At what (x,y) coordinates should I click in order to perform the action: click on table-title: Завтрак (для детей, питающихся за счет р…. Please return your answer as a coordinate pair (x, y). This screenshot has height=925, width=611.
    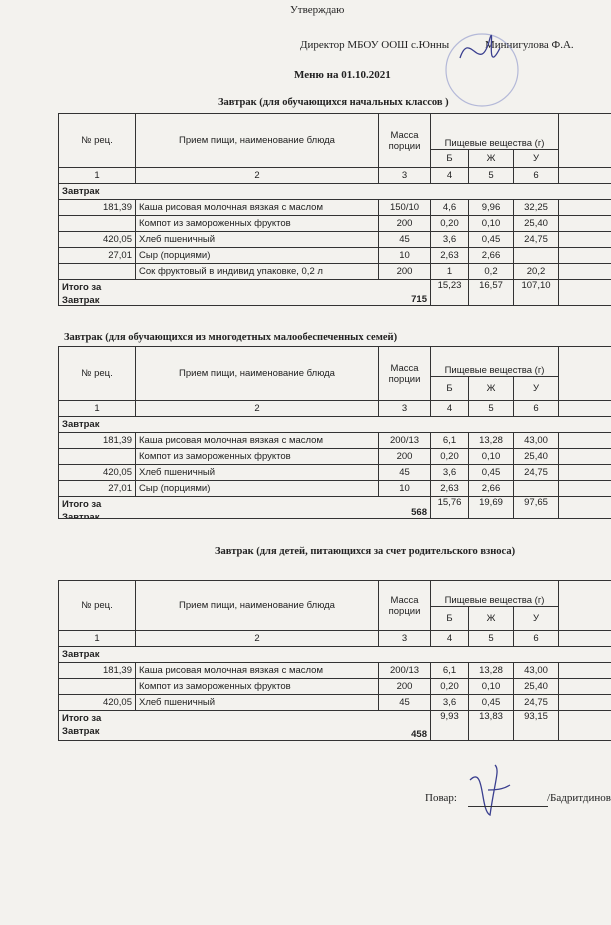
    Looking at the image, I should click on (365, 551).